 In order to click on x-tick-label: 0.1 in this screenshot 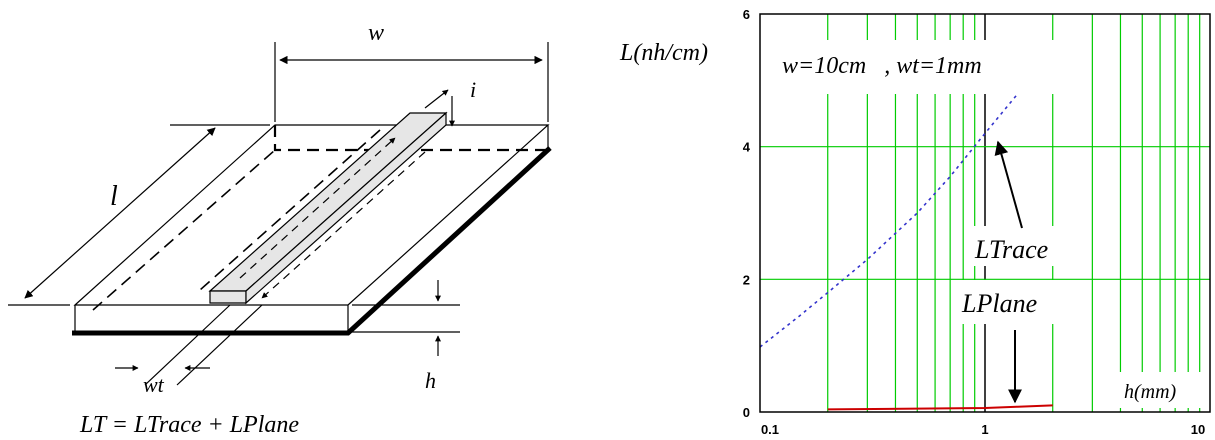, I will do `click(770, 429)`.